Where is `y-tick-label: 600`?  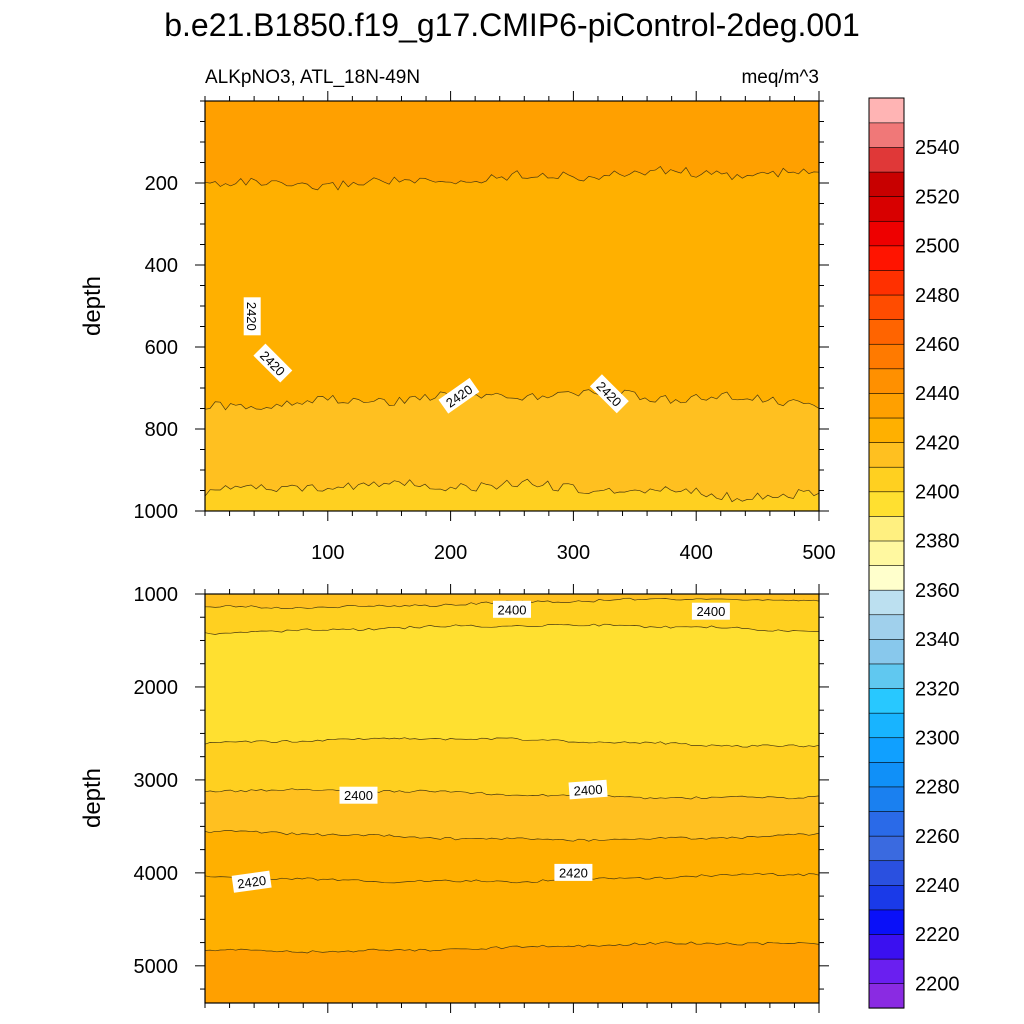 y-tick-label: 600 is located at coordinates (161, 348).